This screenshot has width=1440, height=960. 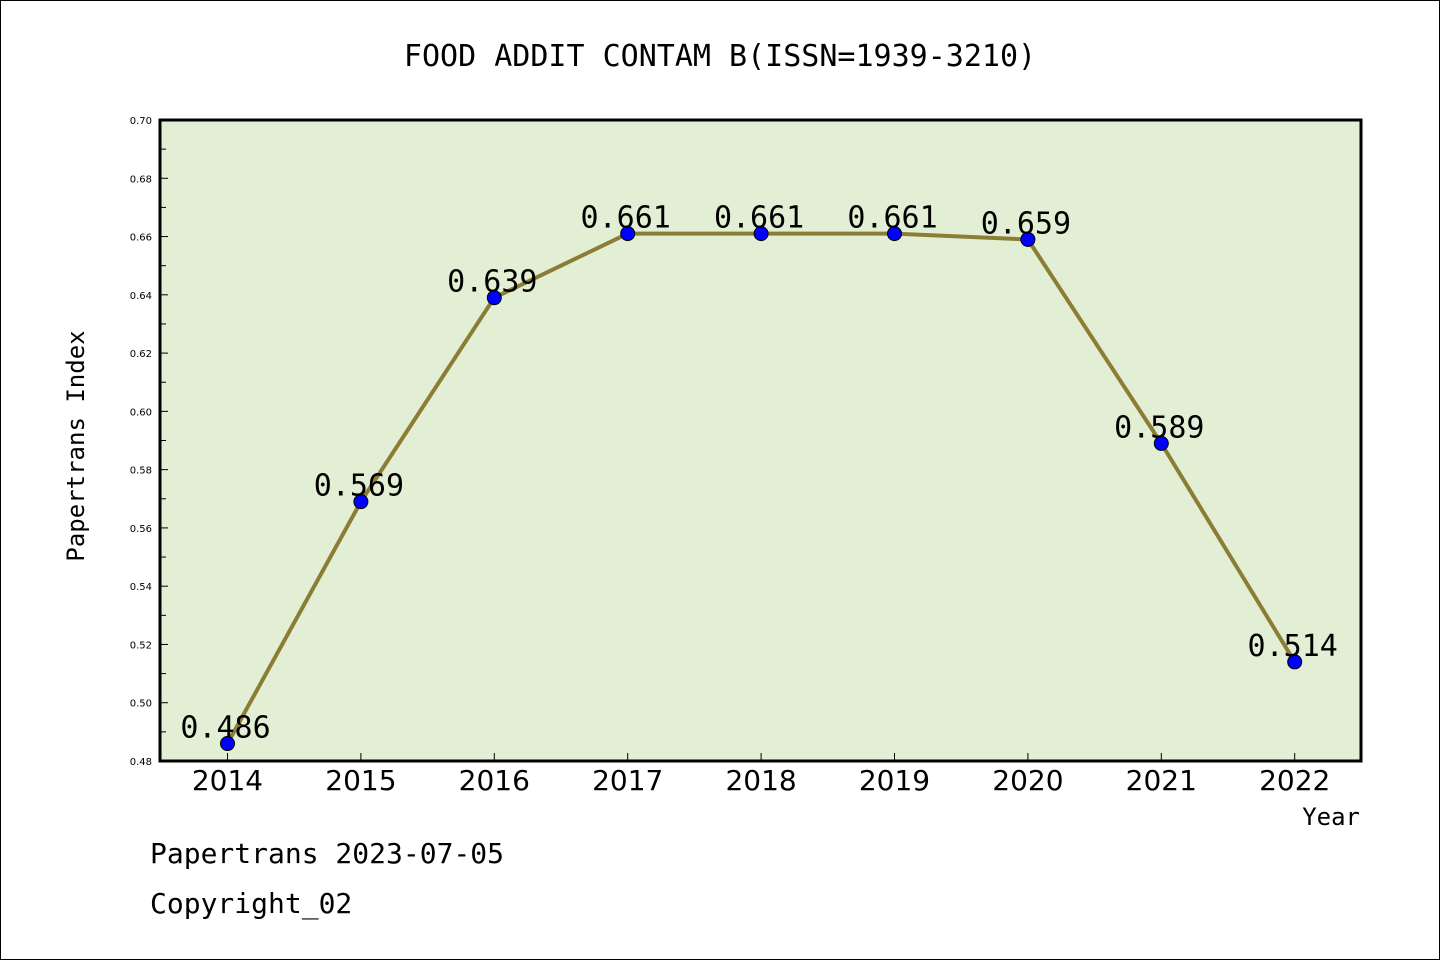 I want to click on x-tick-label: 2019, so click(x=894, y=780).